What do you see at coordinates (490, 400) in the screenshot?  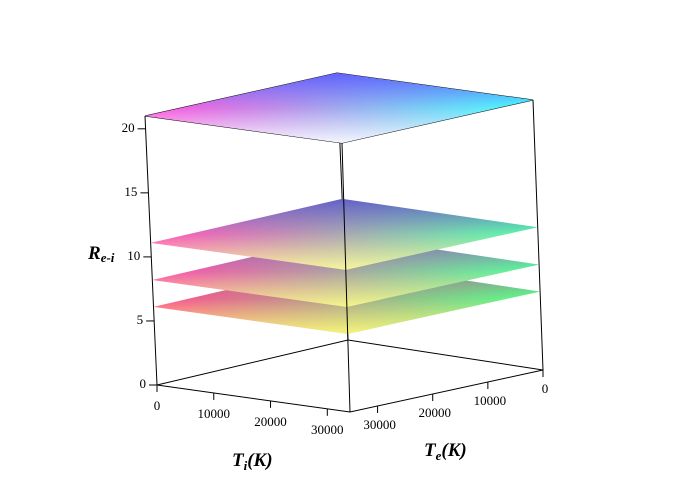 I see `y-tick-label: 10000` at bounding box center [490, 400].